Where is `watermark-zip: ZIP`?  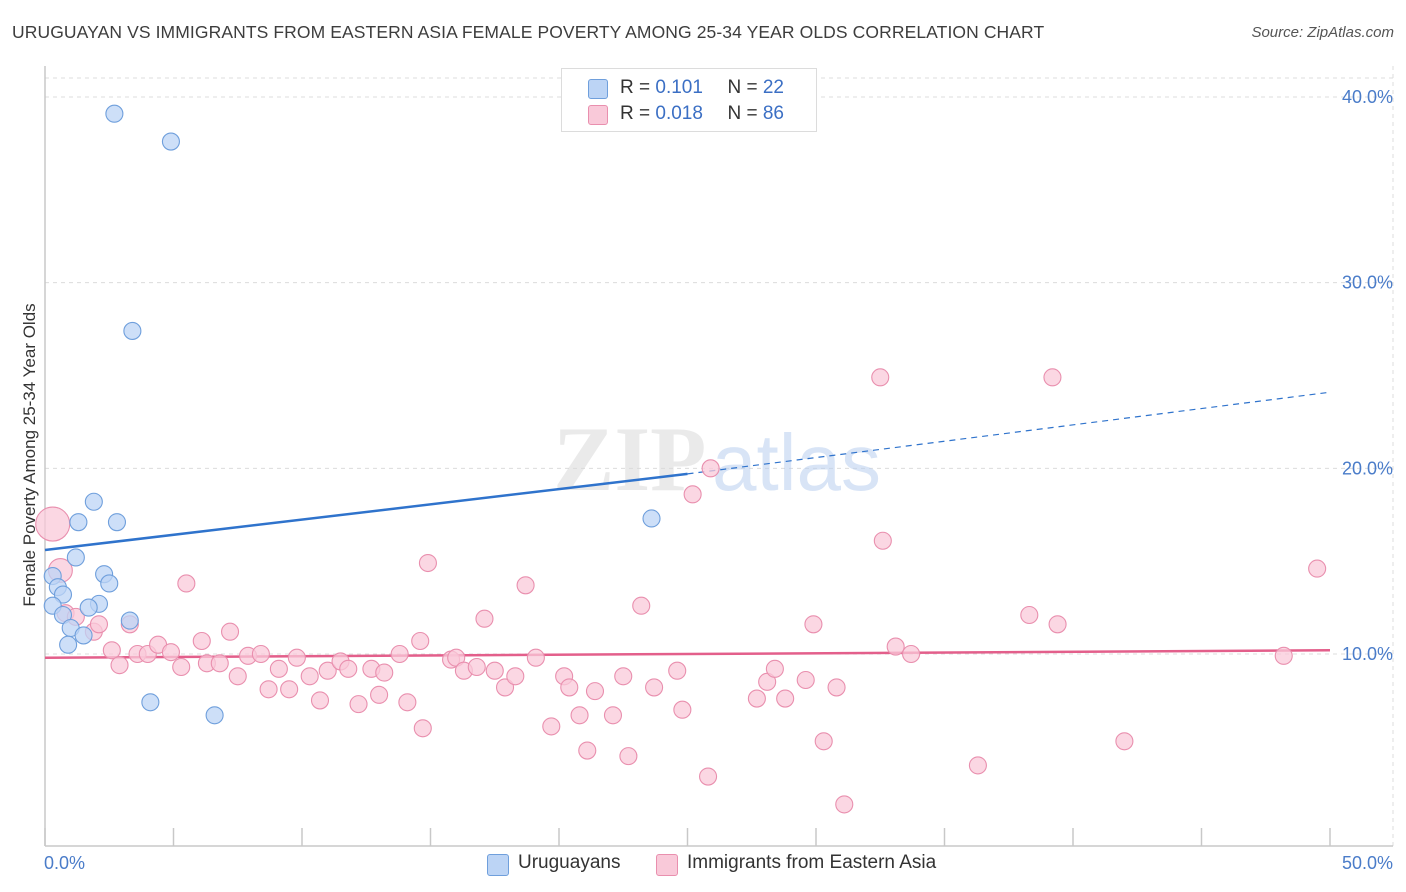 watermark-zip: ZIP is located at coordinates (629, 459).